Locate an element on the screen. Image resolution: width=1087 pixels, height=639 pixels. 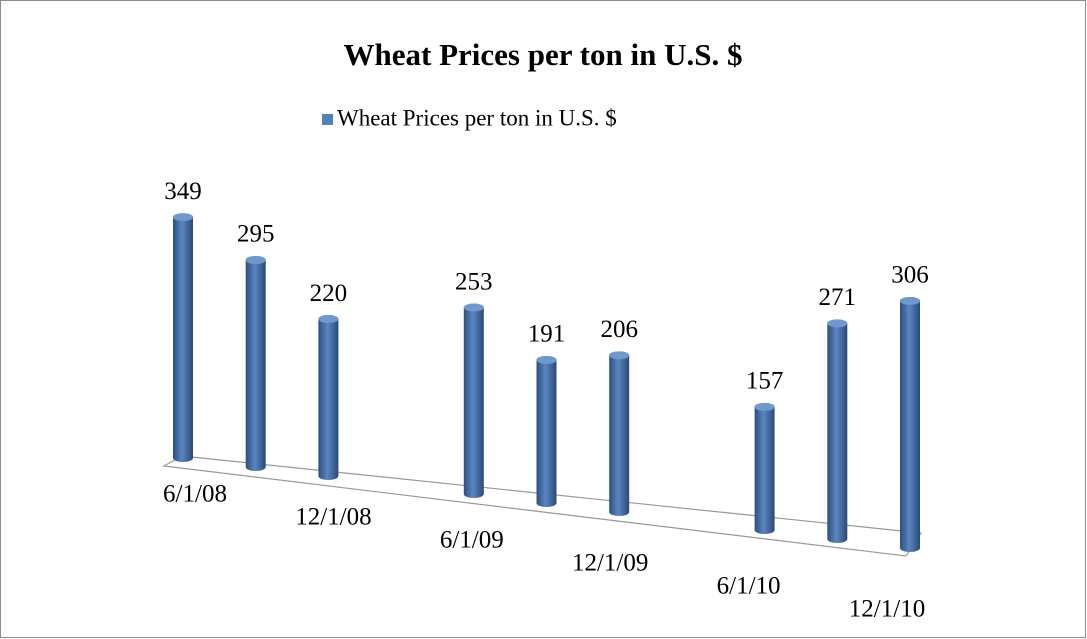
x-tick-label: 12/1/08 is located at coordinates (333, 517).